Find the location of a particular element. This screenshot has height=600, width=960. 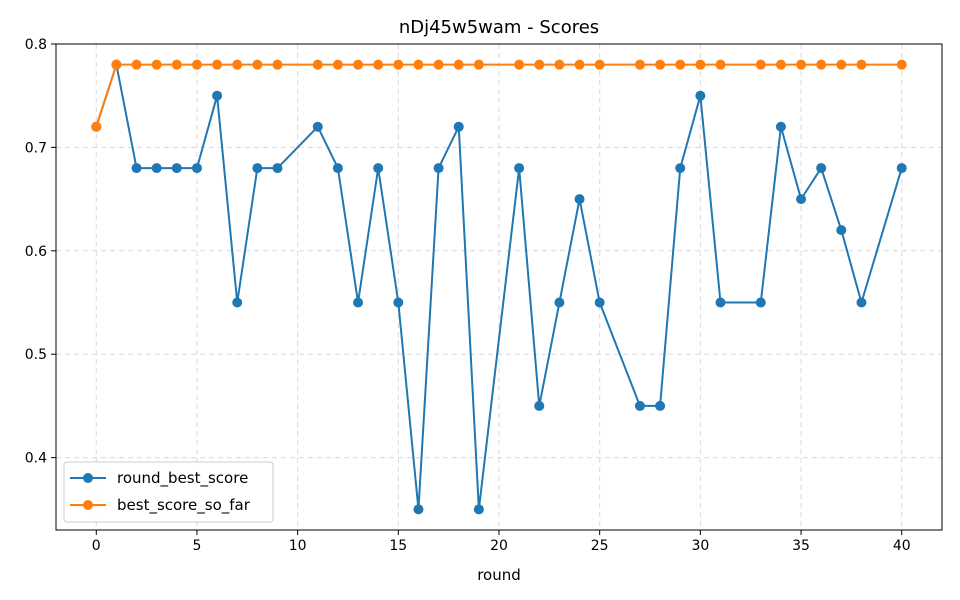

legend-marker-best-score-so-far is located at coordinates (88, 505).